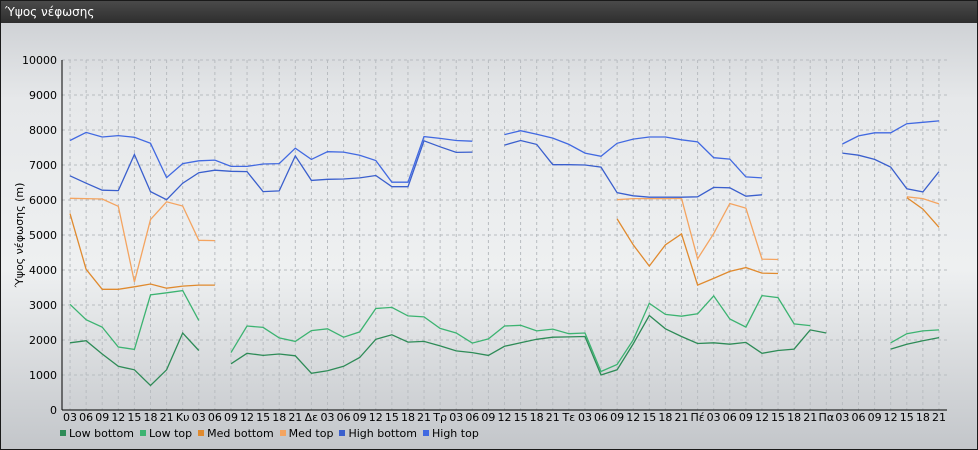 Image resolution: width=978 pixels, height=450 pixels. Describe the element at coordinates (489, 12) in the screenshot. I see `window-title: Ύψος νέφωσης` at that location.